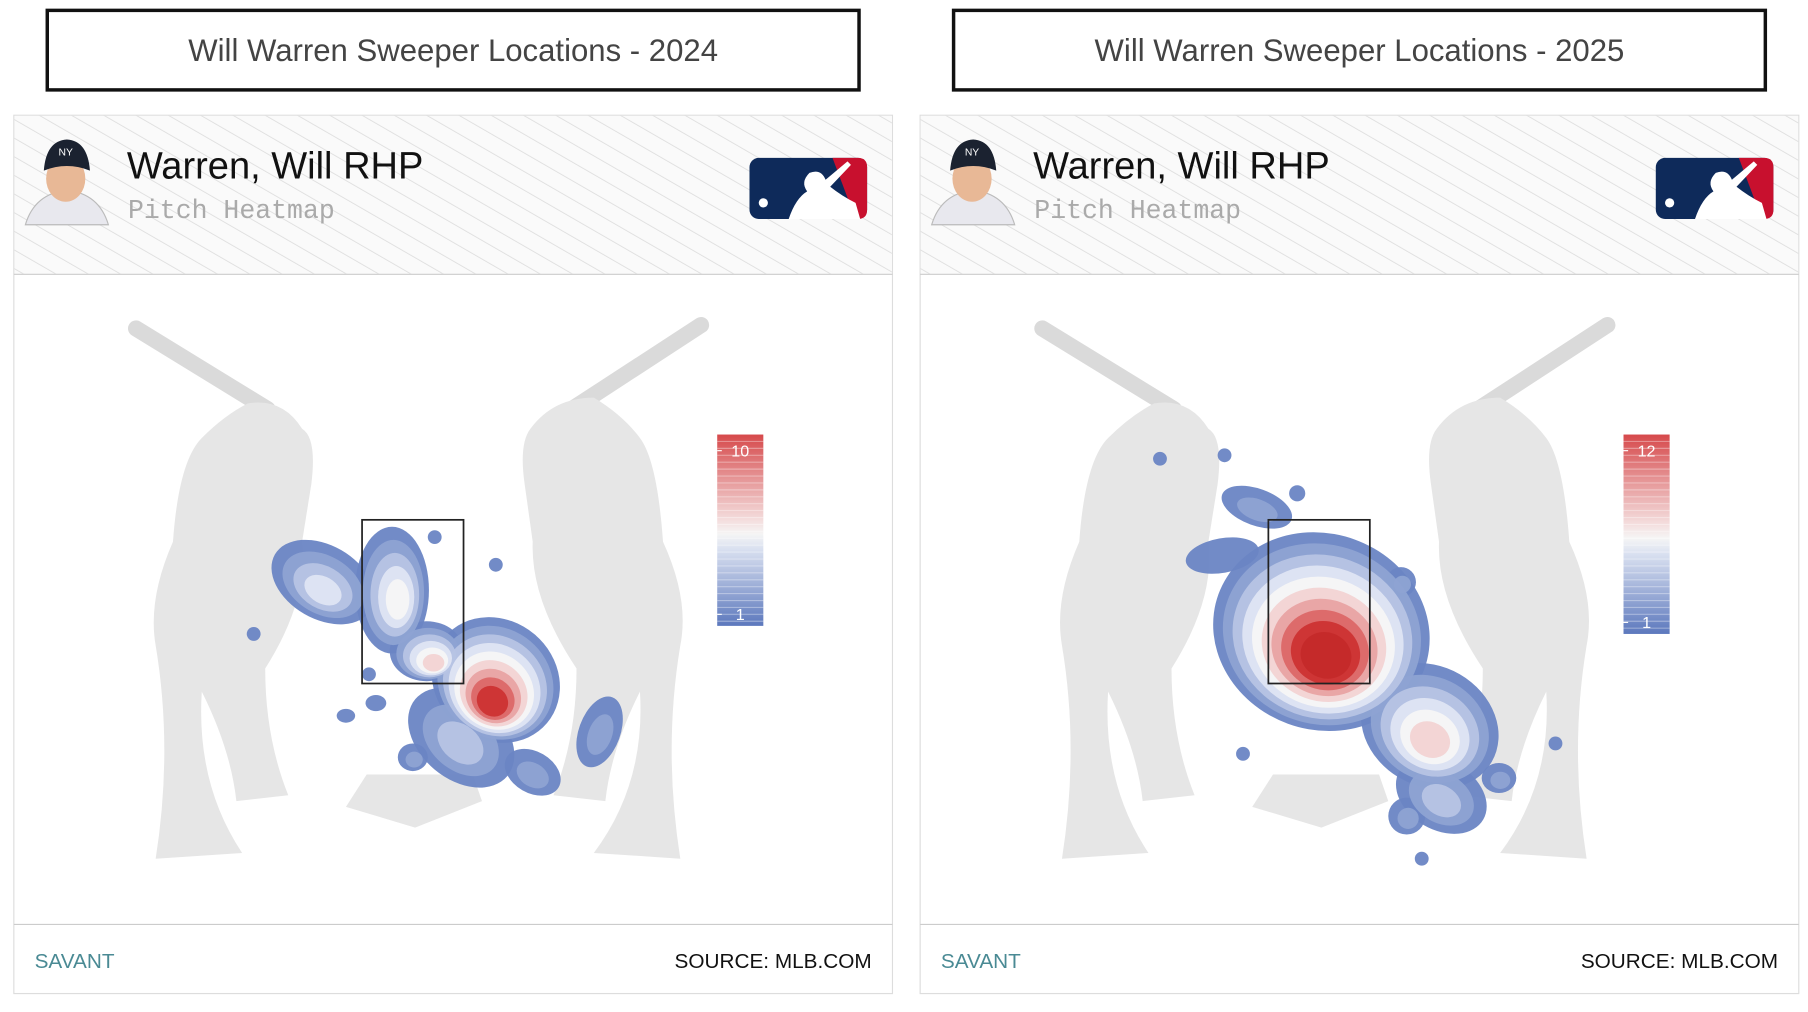 The height and width of the screenshot is (1012, 1808). I want to click on batter-right, so click(602, 628).